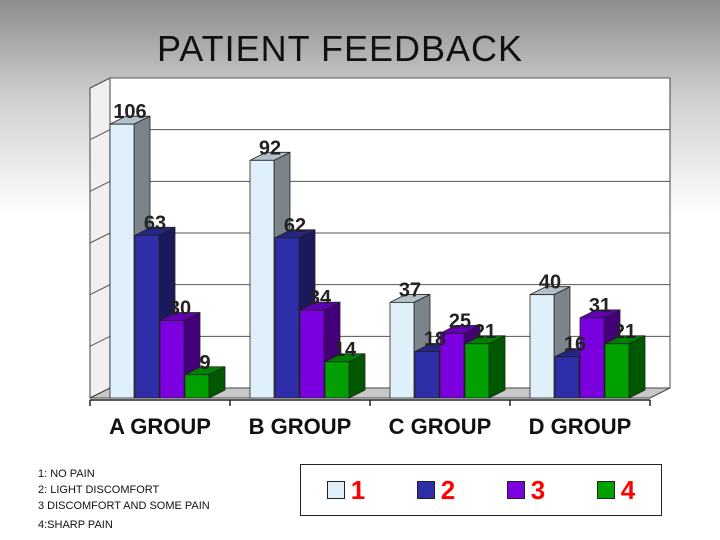  I want to click on note-line: 2: LIGHT DISCOMFORT, so click(99, 490).